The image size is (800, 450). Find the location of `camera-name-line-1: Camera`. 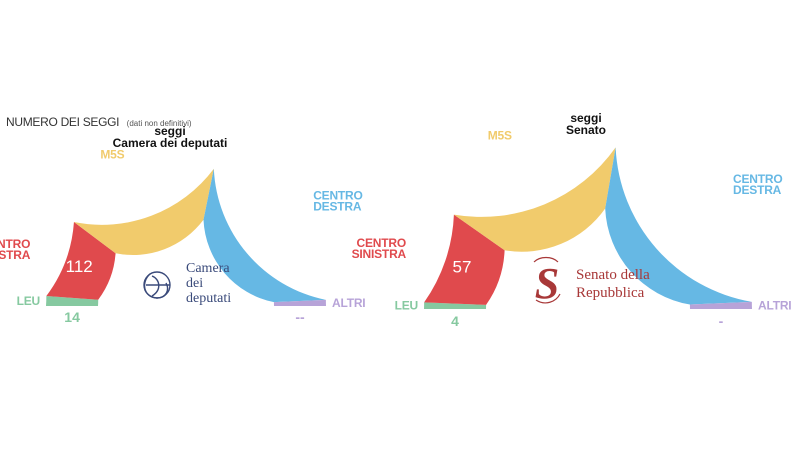

camera-name-line-1: Camera is located at coordinates (208, 268).